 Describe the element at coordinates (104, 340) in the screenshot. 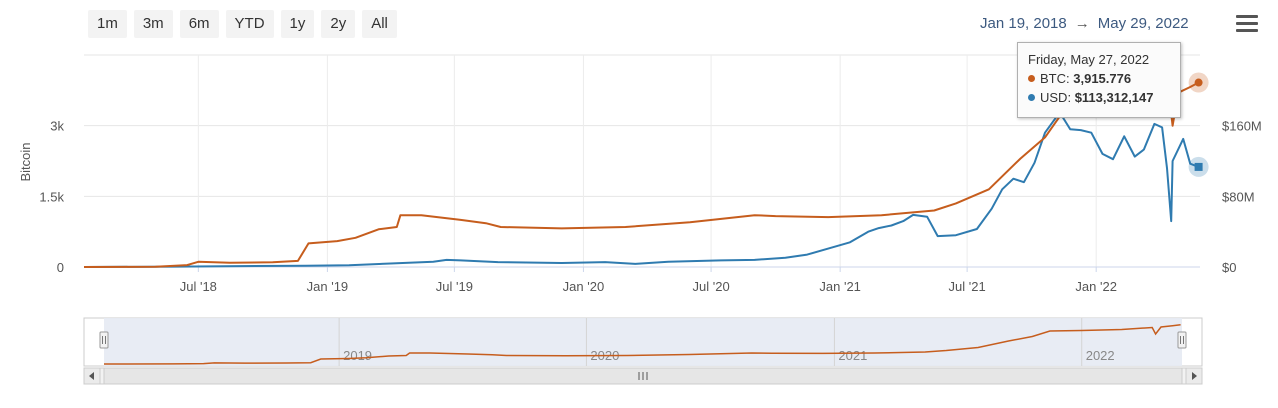

I see `navigator-left-handle` at that location.